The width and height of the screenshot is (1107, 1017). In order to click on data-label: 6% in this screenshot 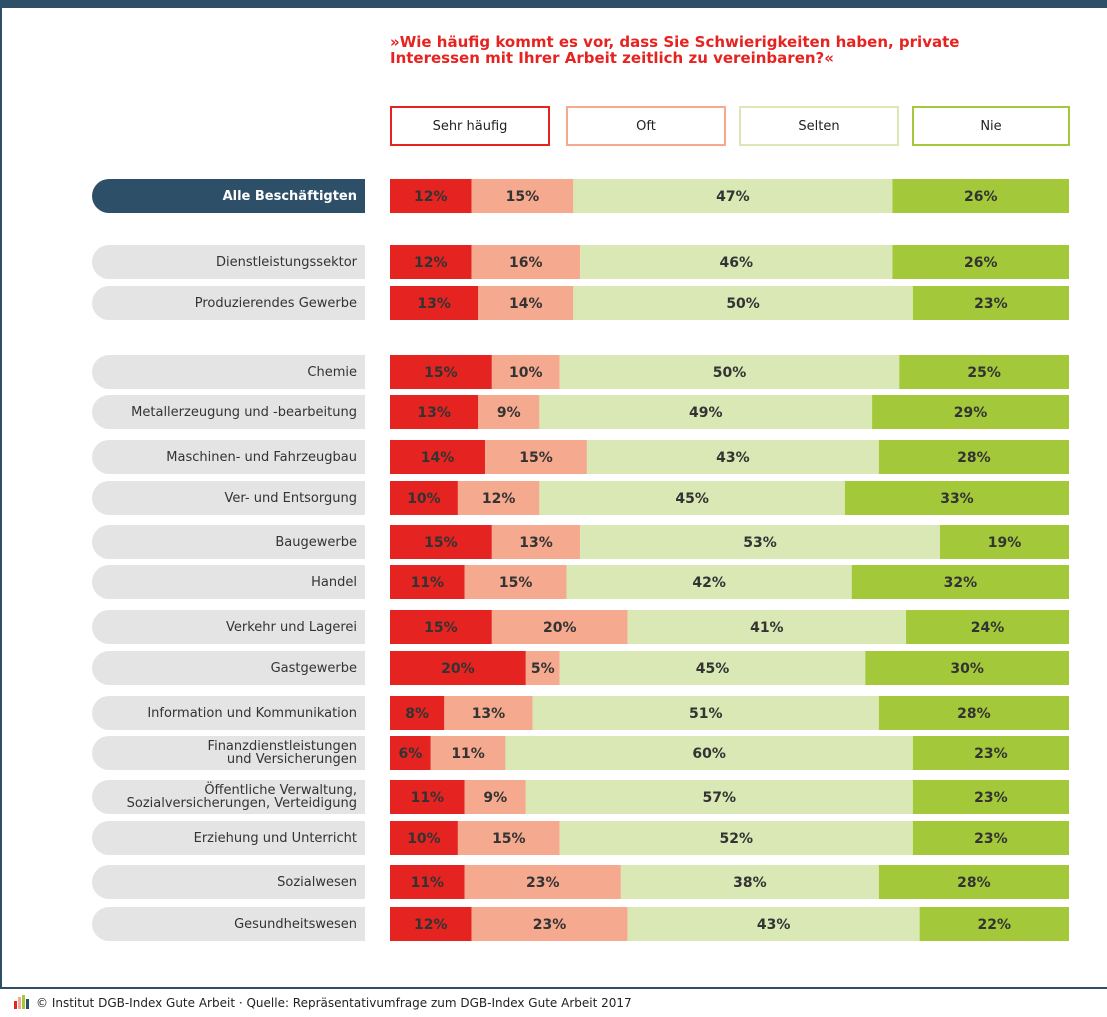, I will do `click(410, 754)`.